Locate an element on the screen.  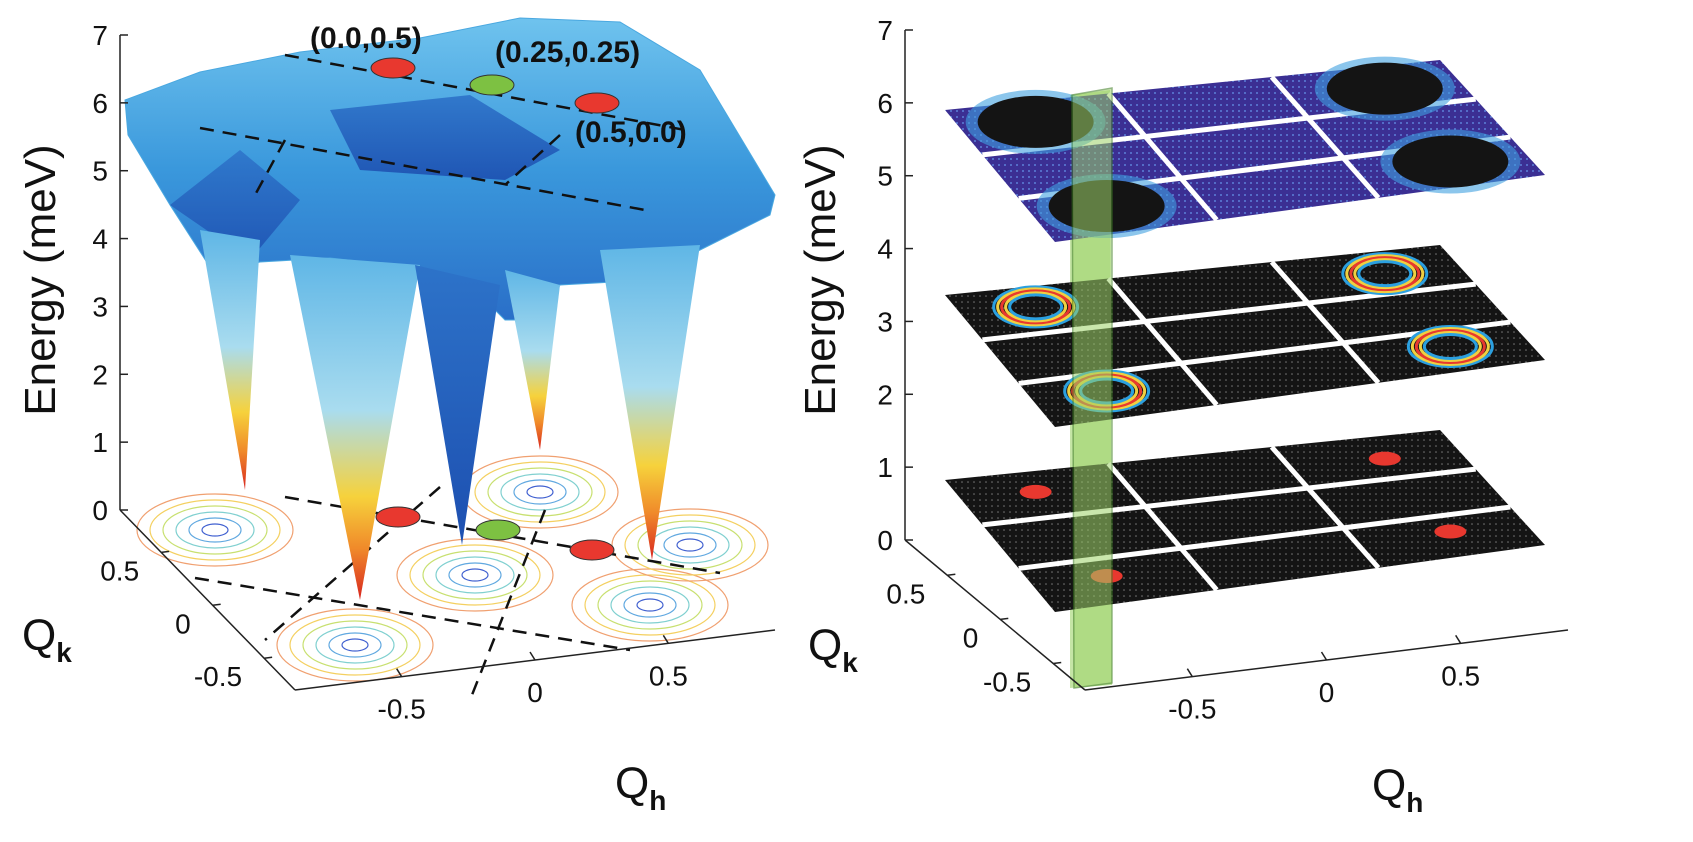
point-label: (0.25,0.25) is located at coordinates (567, 52).